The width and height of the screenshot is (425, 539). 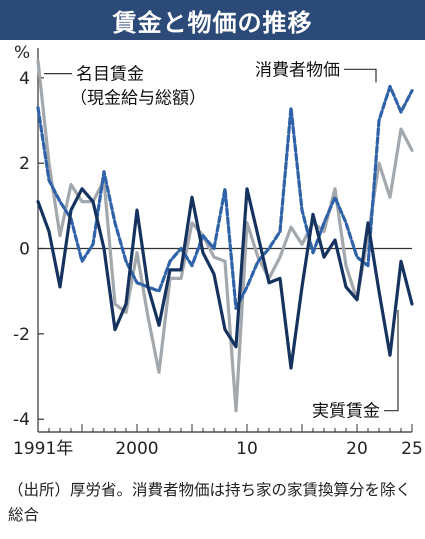 What do you see at coordinates (22, 53) in the screenshot?
I see `y-unit-label: %` at bounding box center [22, 53].